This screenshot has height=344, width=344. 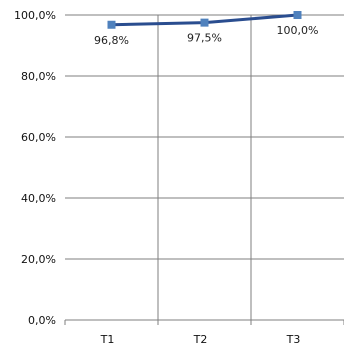 What do you see at coordinates (297, 15) in the screenshot?
I see `data-point-t3` at bounding box center [297, 15].